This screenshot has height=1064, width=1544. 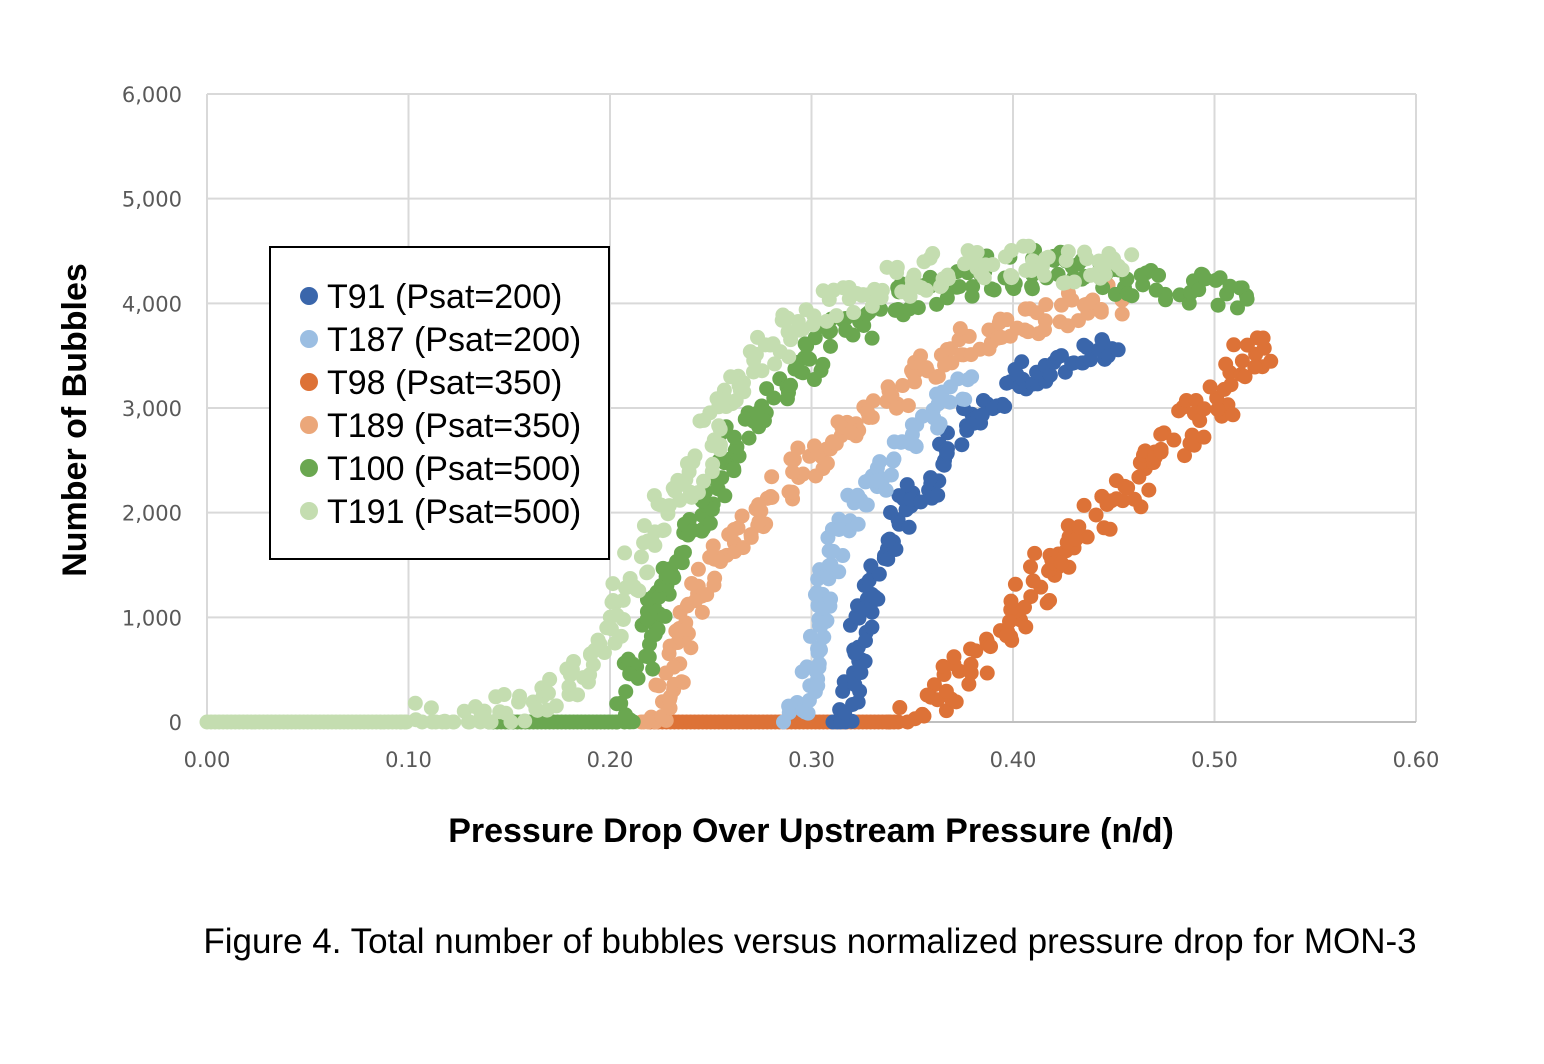 I want to click on x-tick-label: 0.10, so click(x=408, y=760).